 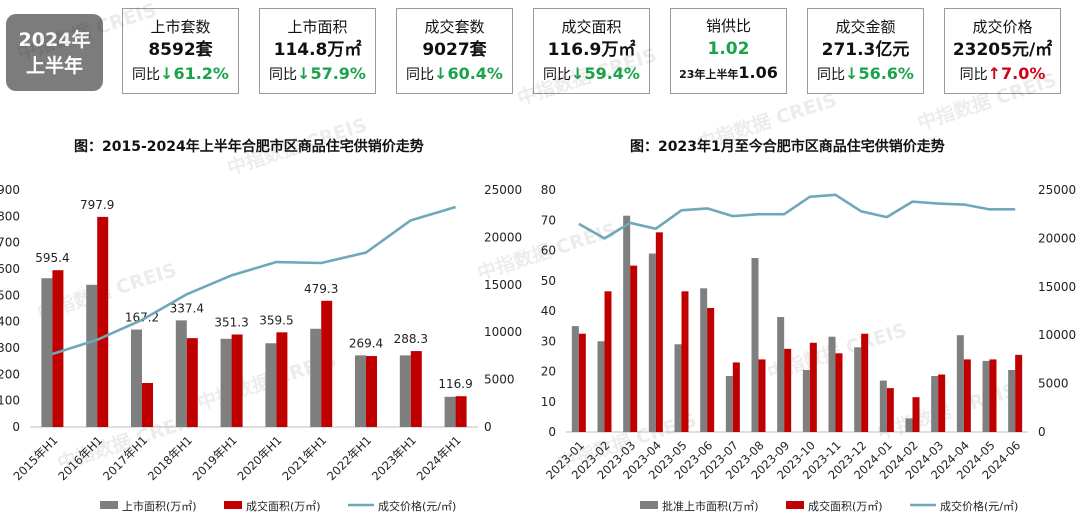 I want to click on kpi-card: 成交面积 116.9万㎡ 同比↓59.4%, so click(x=591, y=51).